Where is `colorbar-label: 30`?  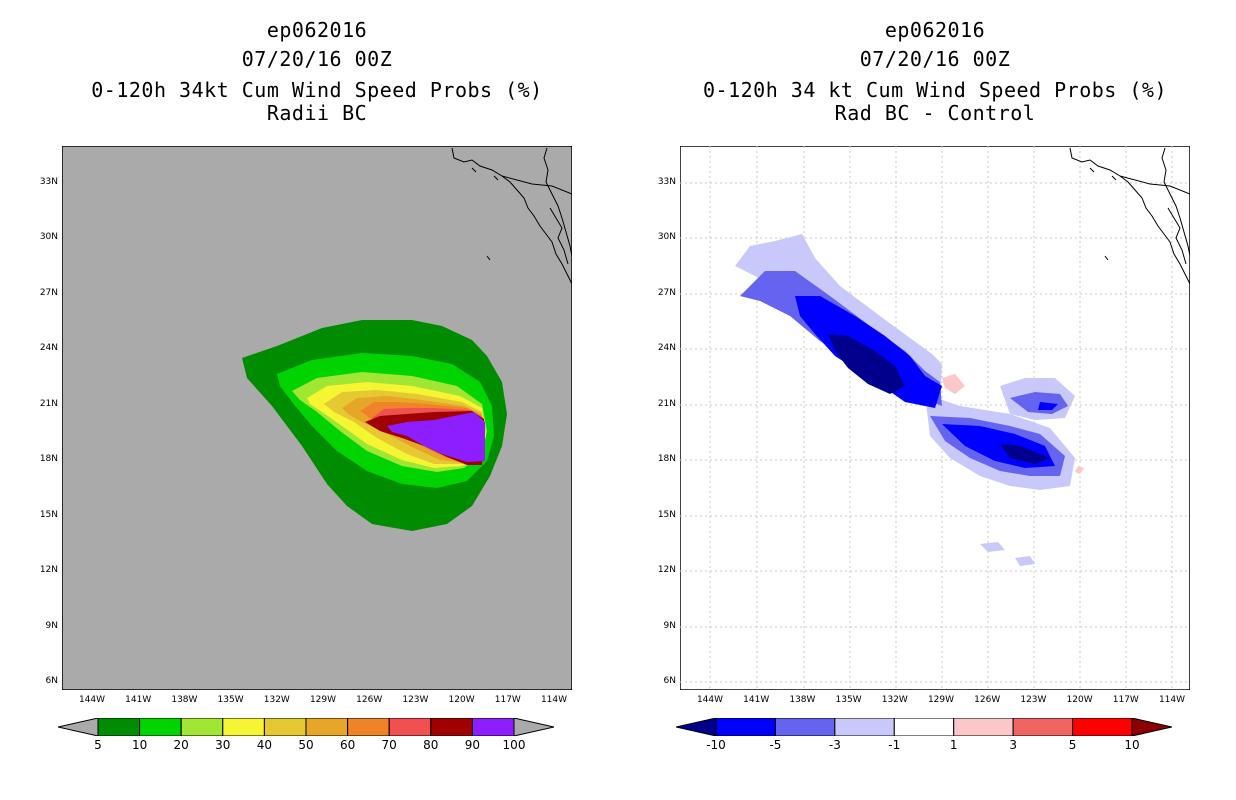 colorbar-label: 30 is located at coordinates (223, 745).